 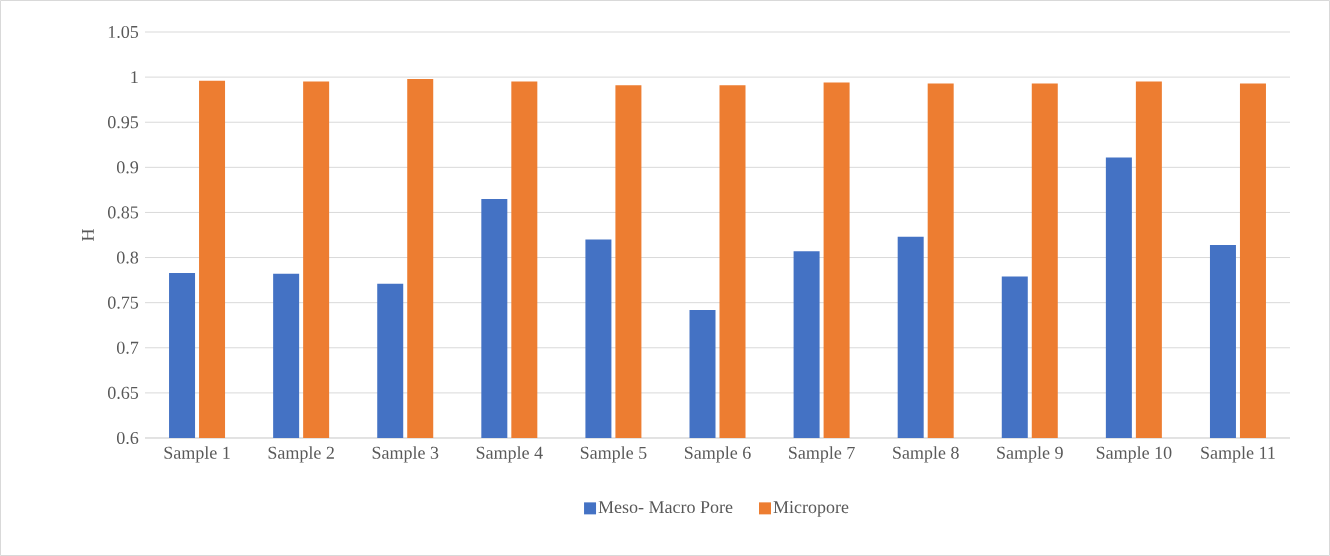 I want to click on y-tick-label: 1, so click(x=134, y=77).